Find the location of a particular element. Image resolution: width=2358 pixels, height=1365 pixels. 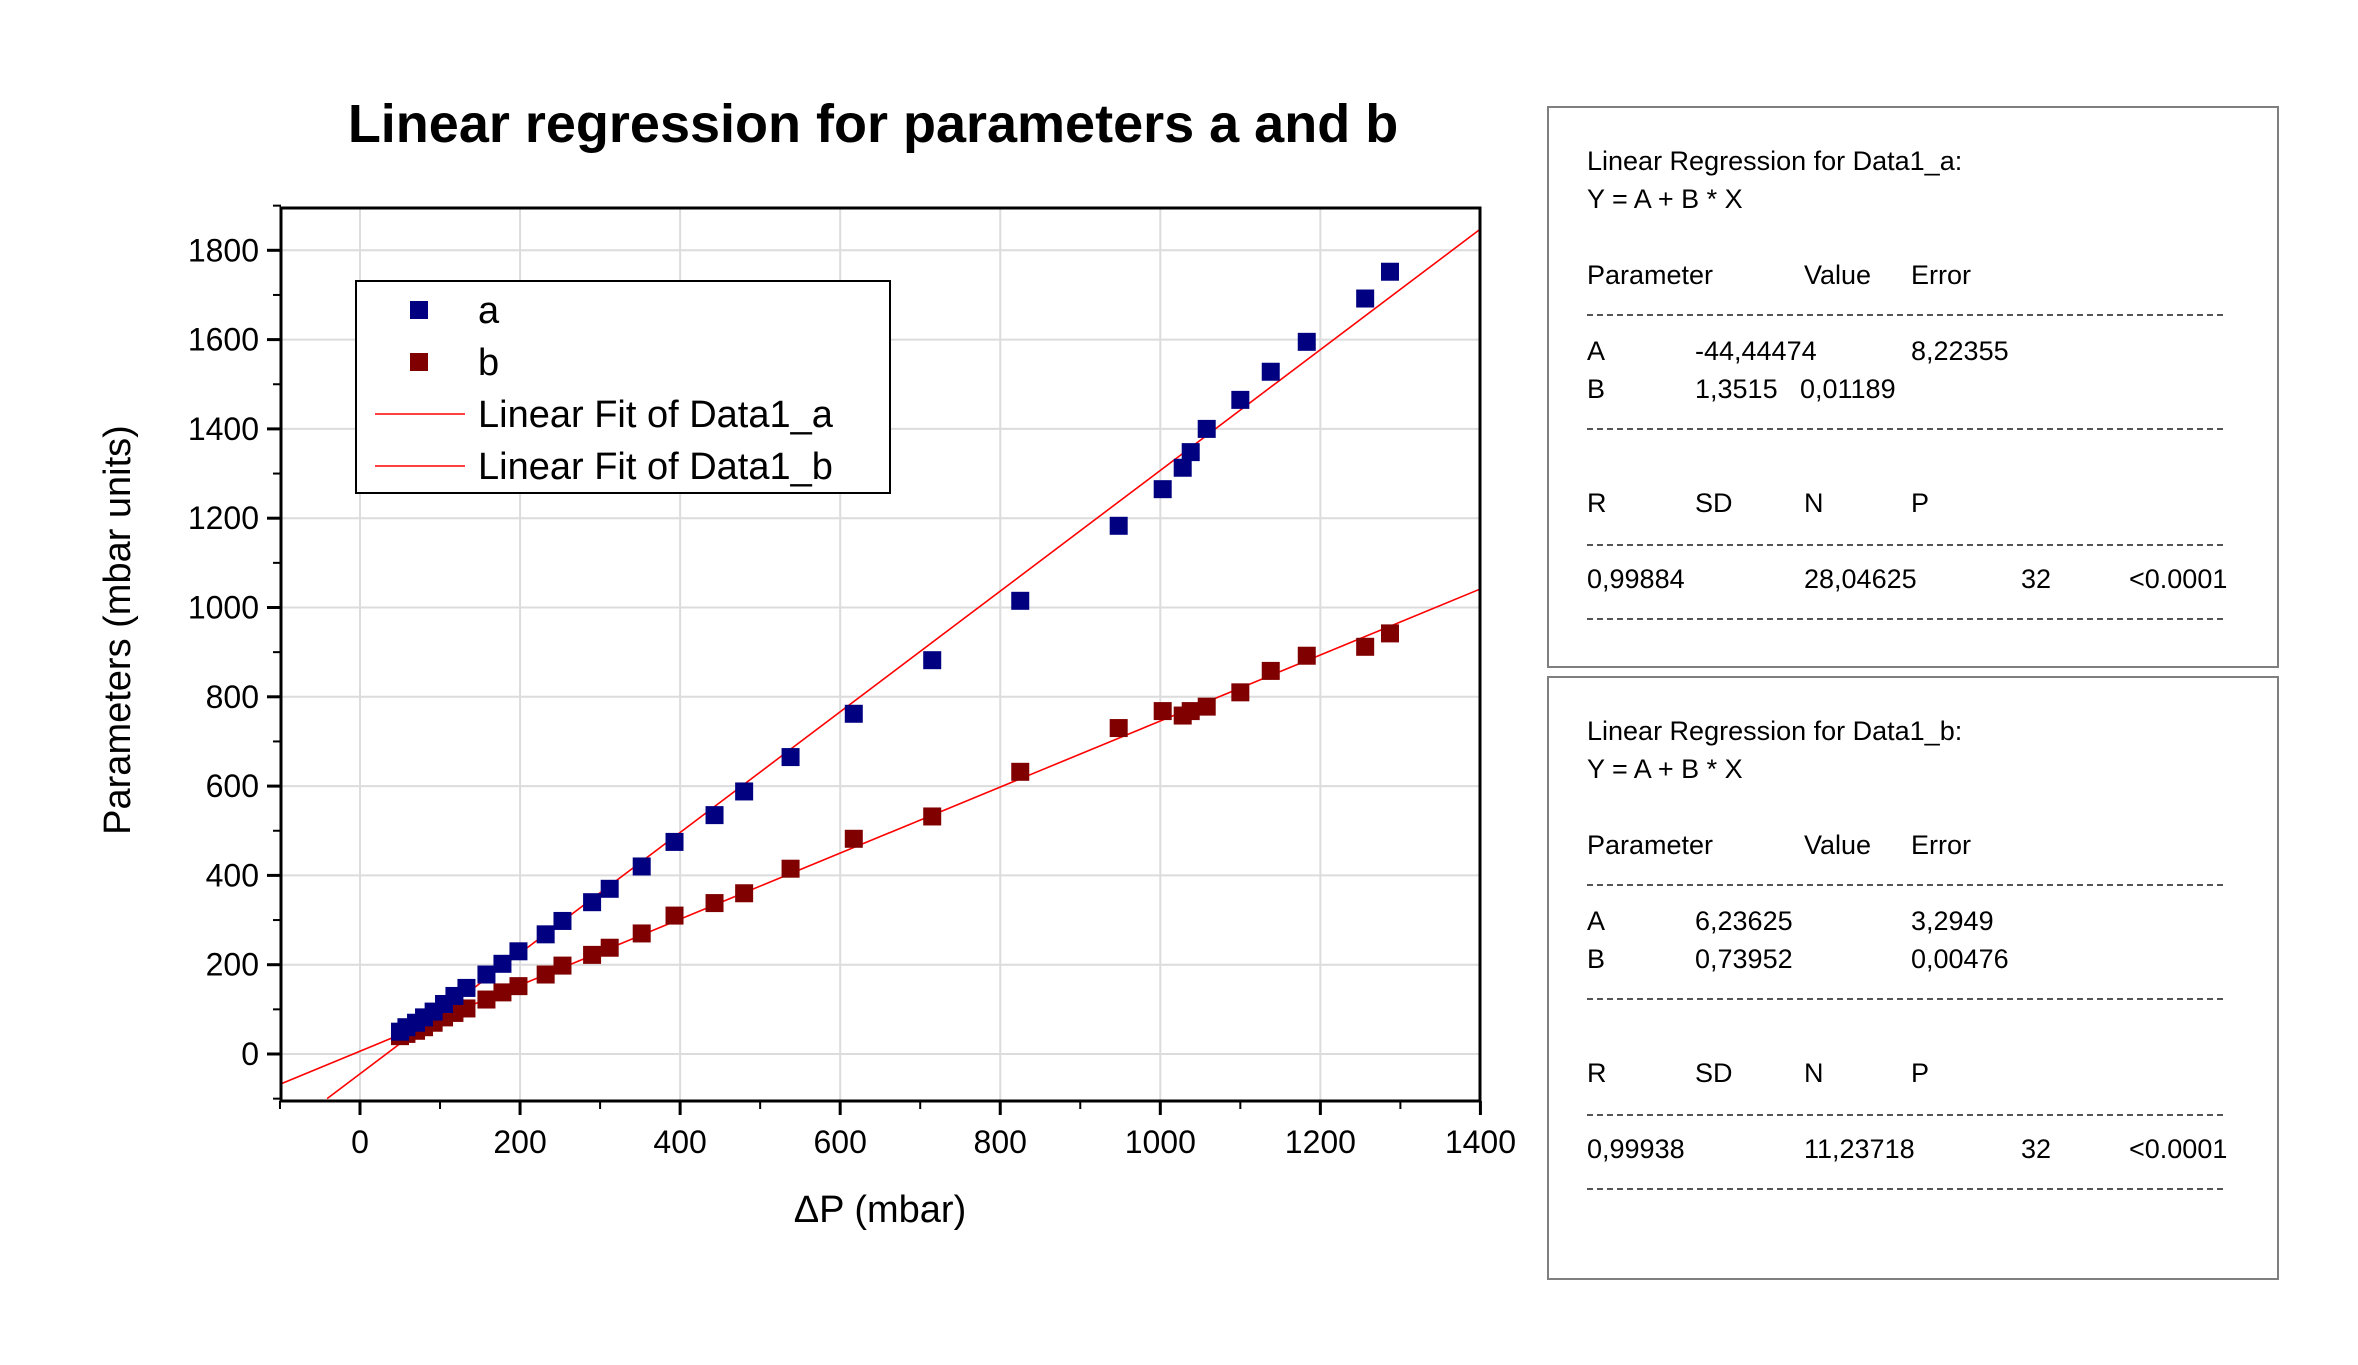

x-tick-label: 200 is located at coordinates (519, 1142).